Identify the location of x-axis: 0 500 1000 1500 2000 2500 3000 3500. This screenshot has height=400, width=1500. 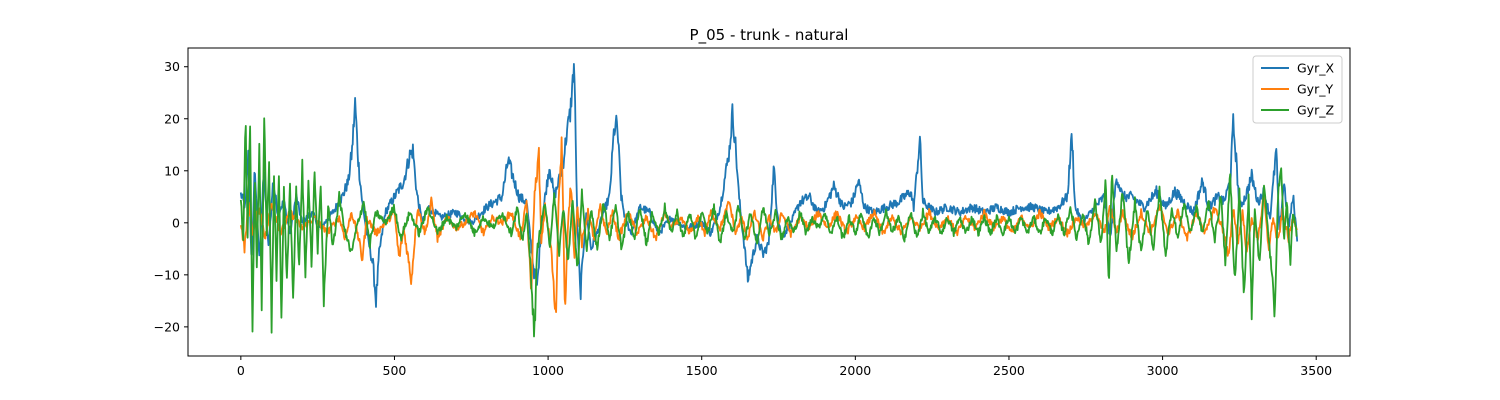
(784, 367).